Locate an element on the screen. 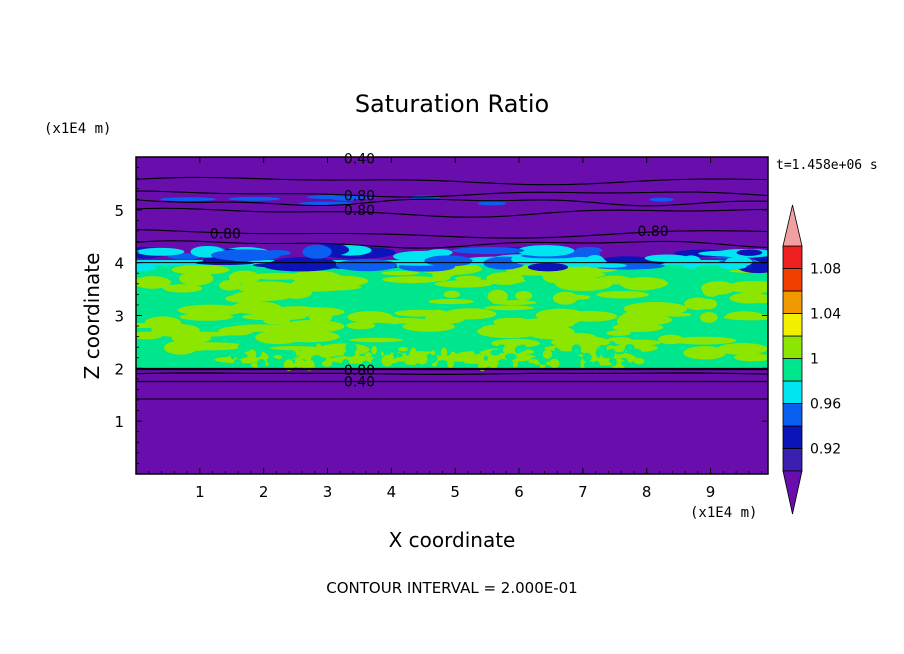 The width and height of the screenshot is (904, 654). x-tick-label: 1 is located at coordinates (200, 492).